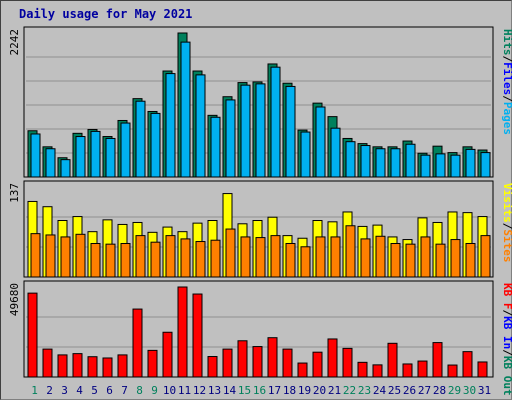  What do you see at coordinates (380, 390) in the screenshot?
I see `day-label: 24` at bounding box center [380, 390].